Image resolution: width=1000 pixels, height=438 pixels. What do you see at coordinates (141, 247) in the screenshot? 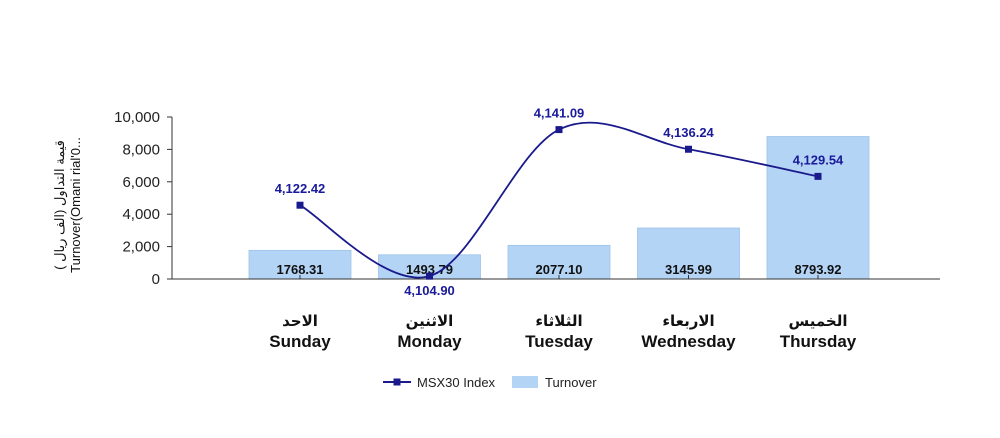
I see `y-tick-label: 2,000` at bounding box center [141, 247].